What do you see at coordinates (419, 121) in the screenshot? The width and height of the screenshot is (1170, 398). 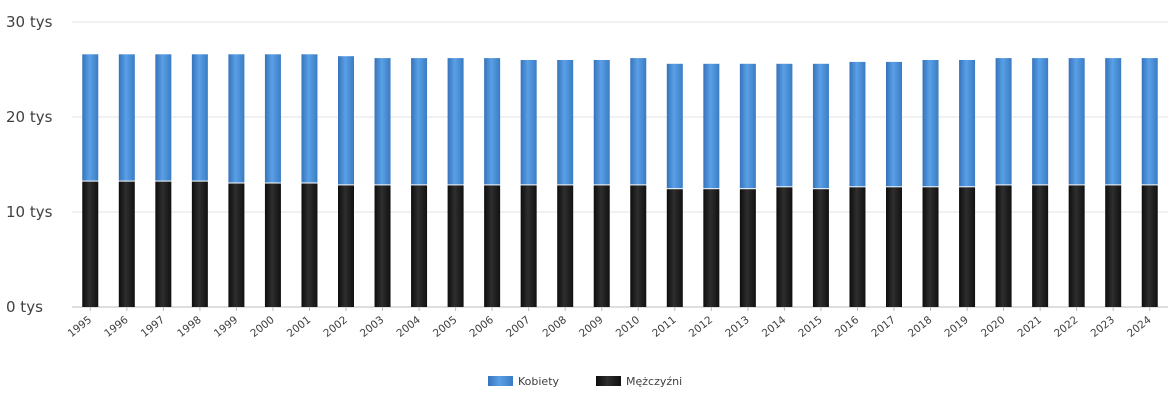 I see `bar-kobiety-2004` at bounding box center [419, 121].